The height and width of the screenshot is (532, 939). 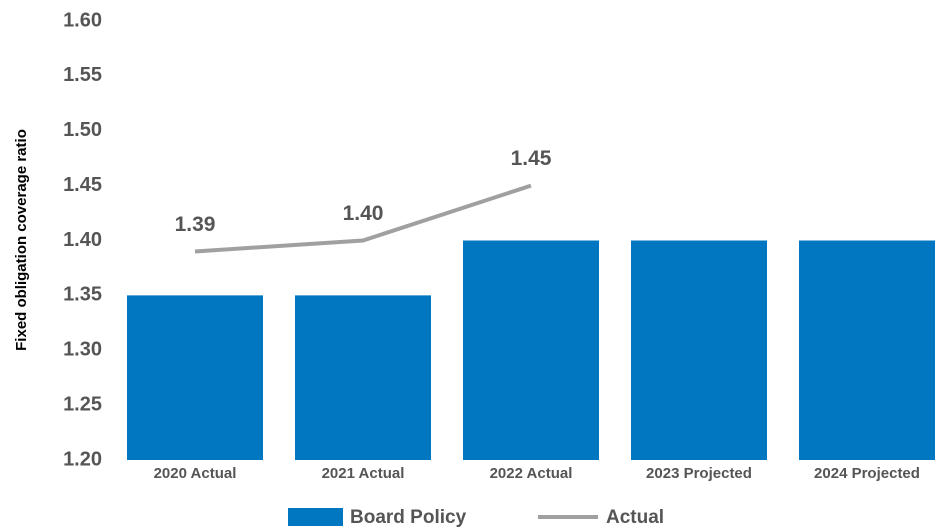 I want to click on x-tick-label: 2021 Actual, so click(x=363, y=473).